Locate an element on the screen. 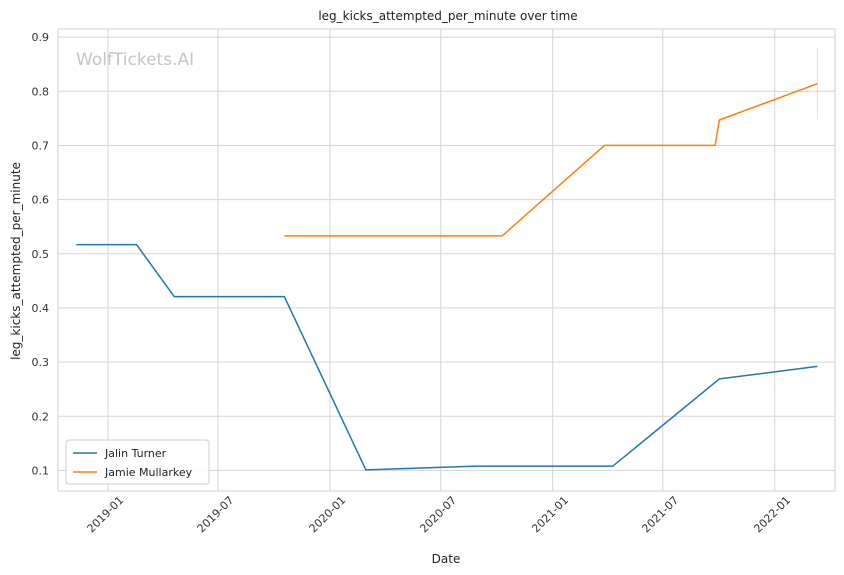 Image resolution: width=844 pixels, height=575 pixels. y-tick-label: 0.8 is located at coordinates (41, 91).